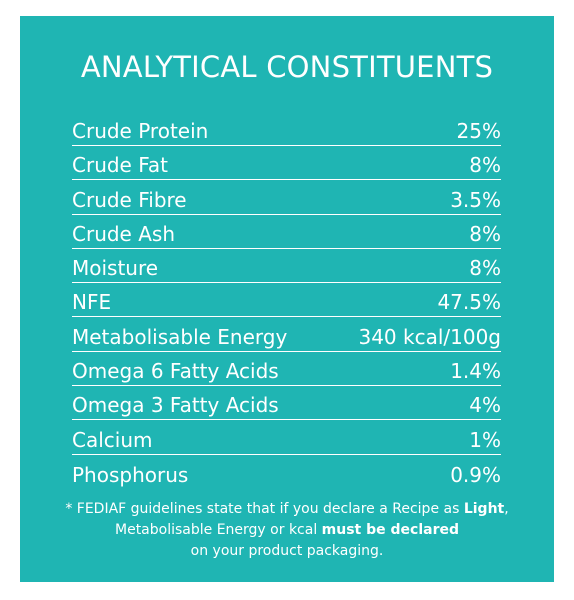 The height and width of the screenshot is (600, 574). I want to click on constituent-row: Calcium 1%, so click(286, 438).